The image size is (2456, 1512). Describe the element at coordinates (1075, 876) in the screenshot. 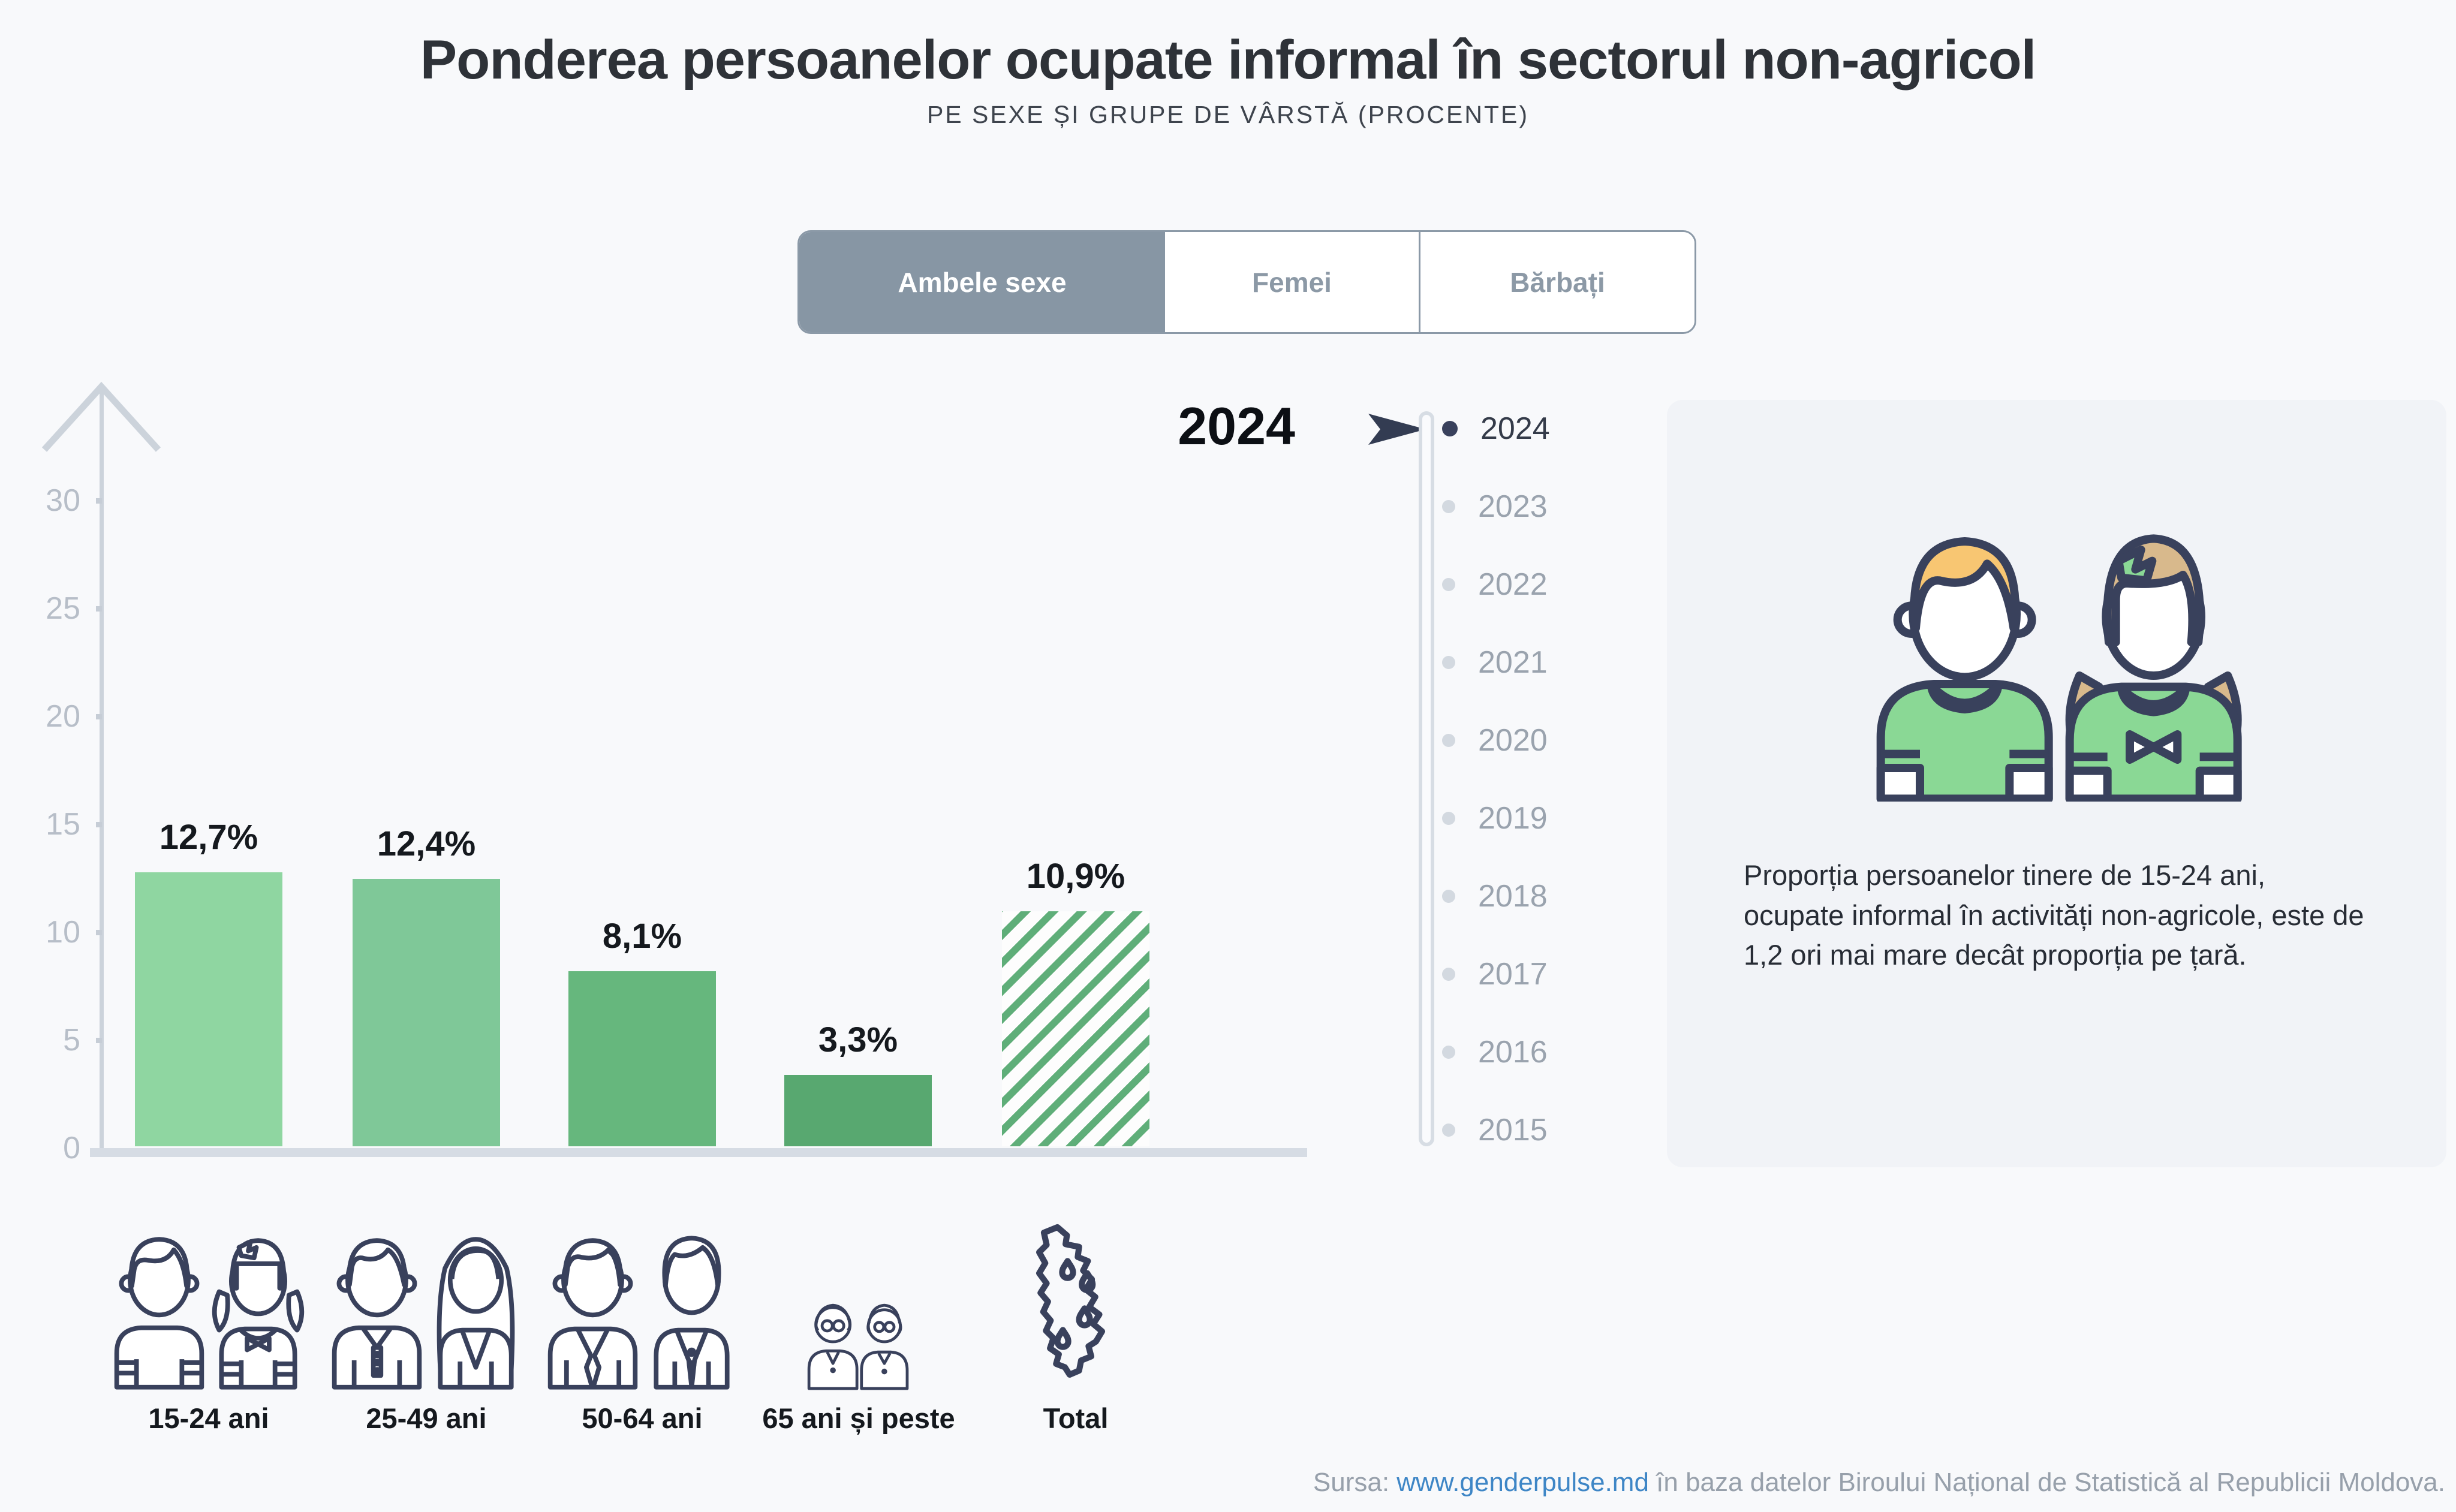

I see `bar-value-label: 10,9%` at that location.